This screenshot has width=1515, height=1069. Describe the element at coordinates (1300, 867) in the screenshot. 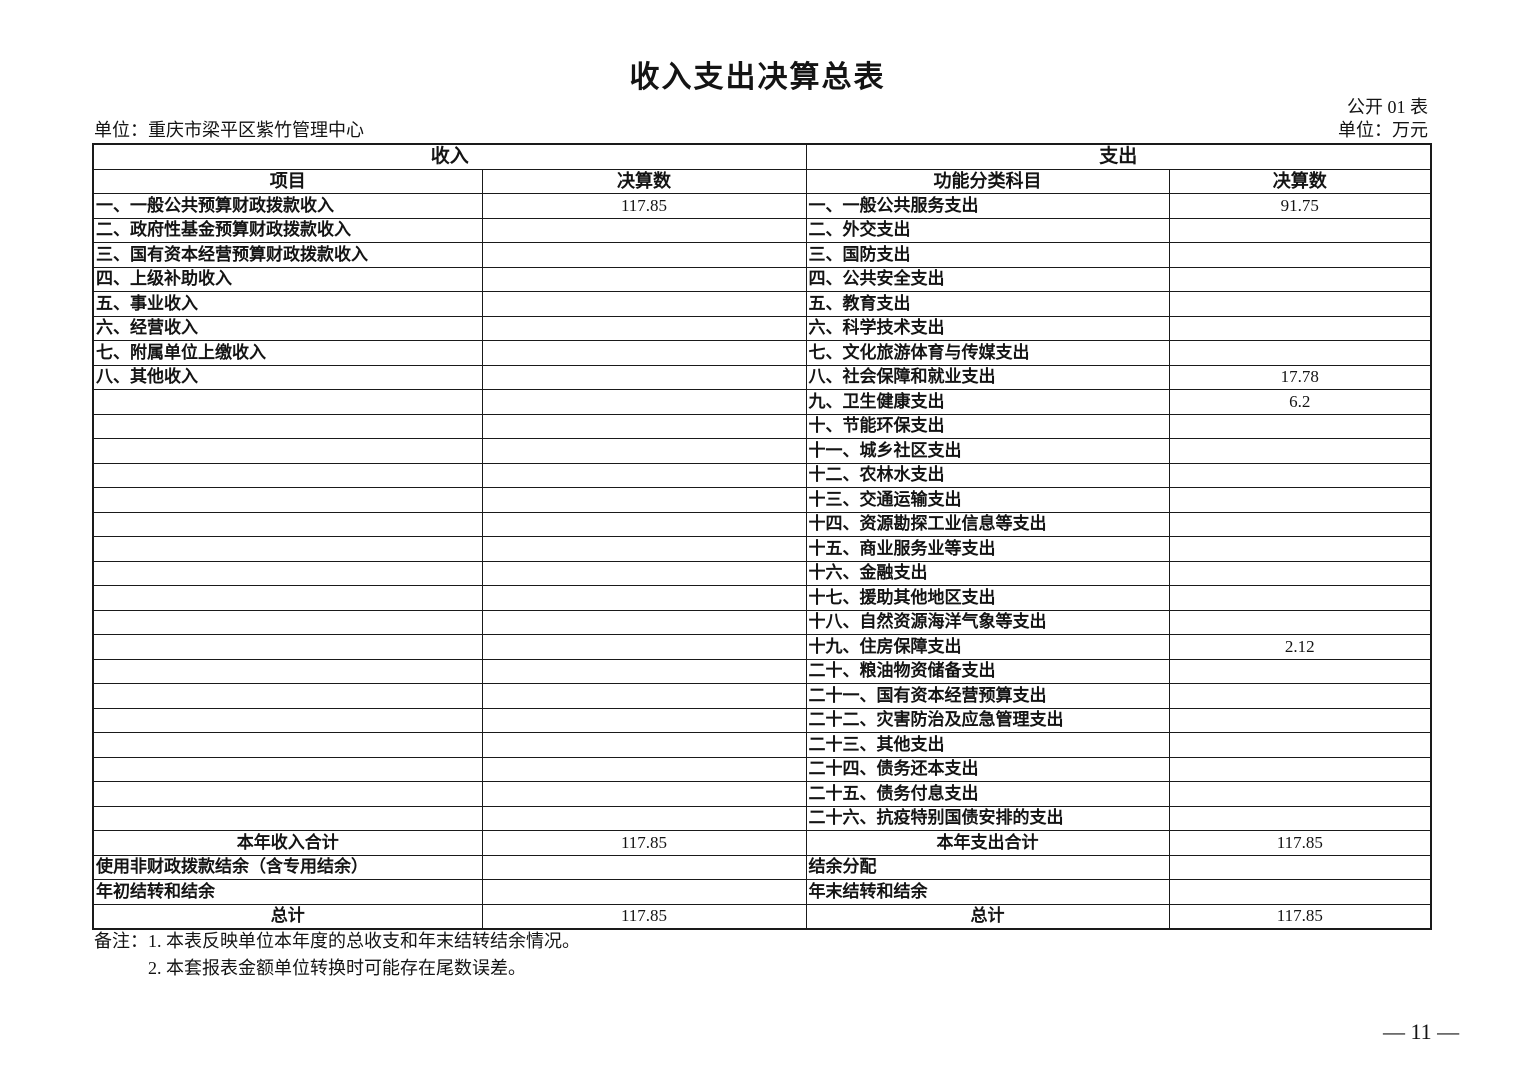

I see `expenditure-summary-value-cell` at that location.